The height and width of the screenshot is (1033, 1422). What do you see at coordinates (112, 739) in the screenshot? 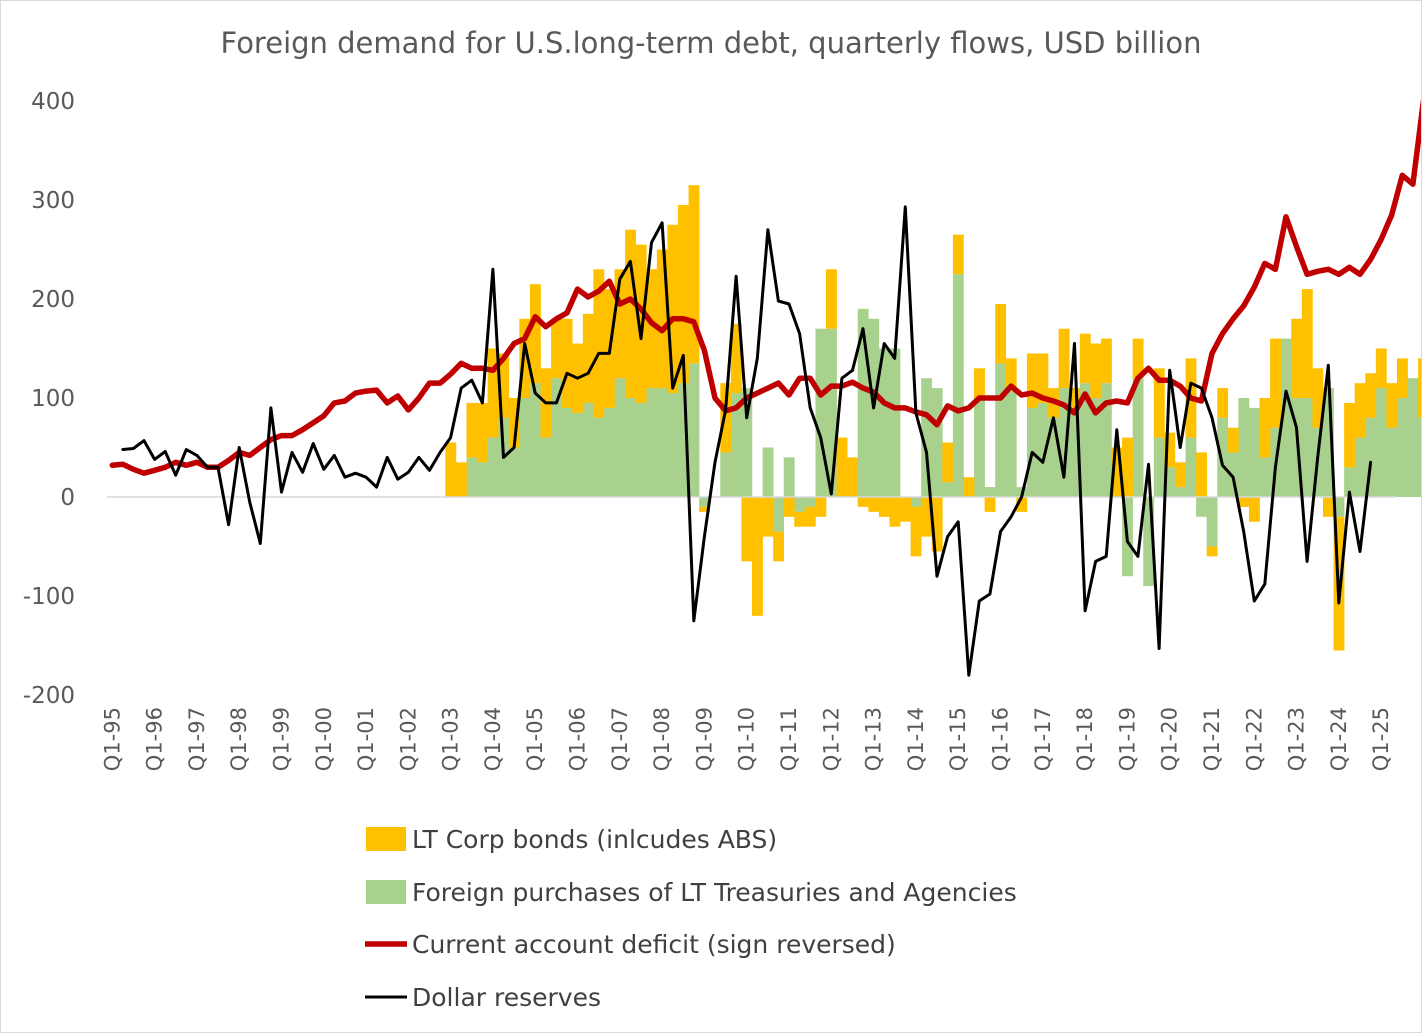
I see `x-tick-label: Q1-95` at bounding box center [112, 739].